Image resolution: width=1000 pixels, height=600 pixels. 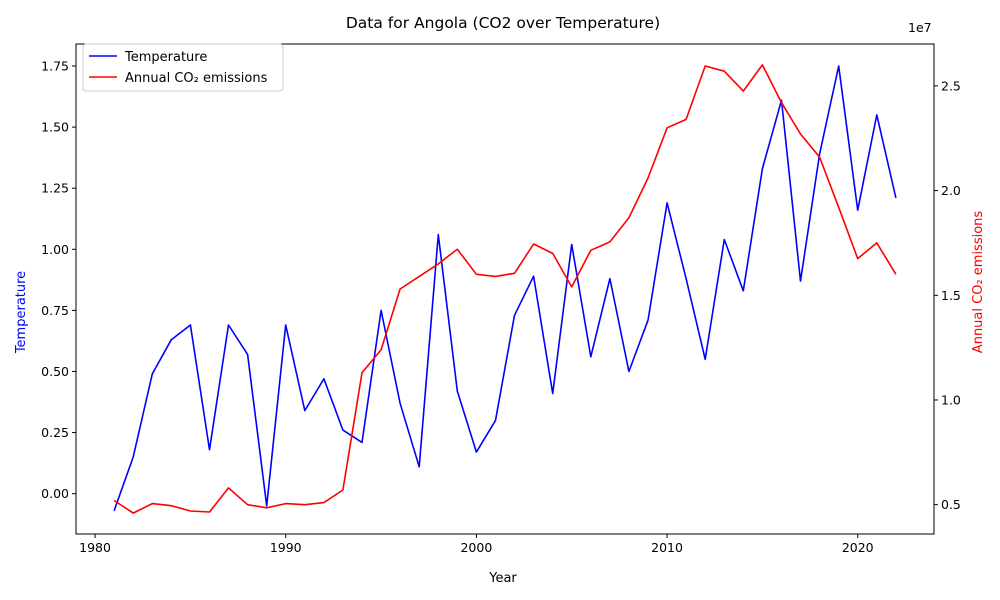 What do you see at coordinates (858, 547) in the screenshot?
I see `x-tick-label: 2020` at bounding box center [858, 547].